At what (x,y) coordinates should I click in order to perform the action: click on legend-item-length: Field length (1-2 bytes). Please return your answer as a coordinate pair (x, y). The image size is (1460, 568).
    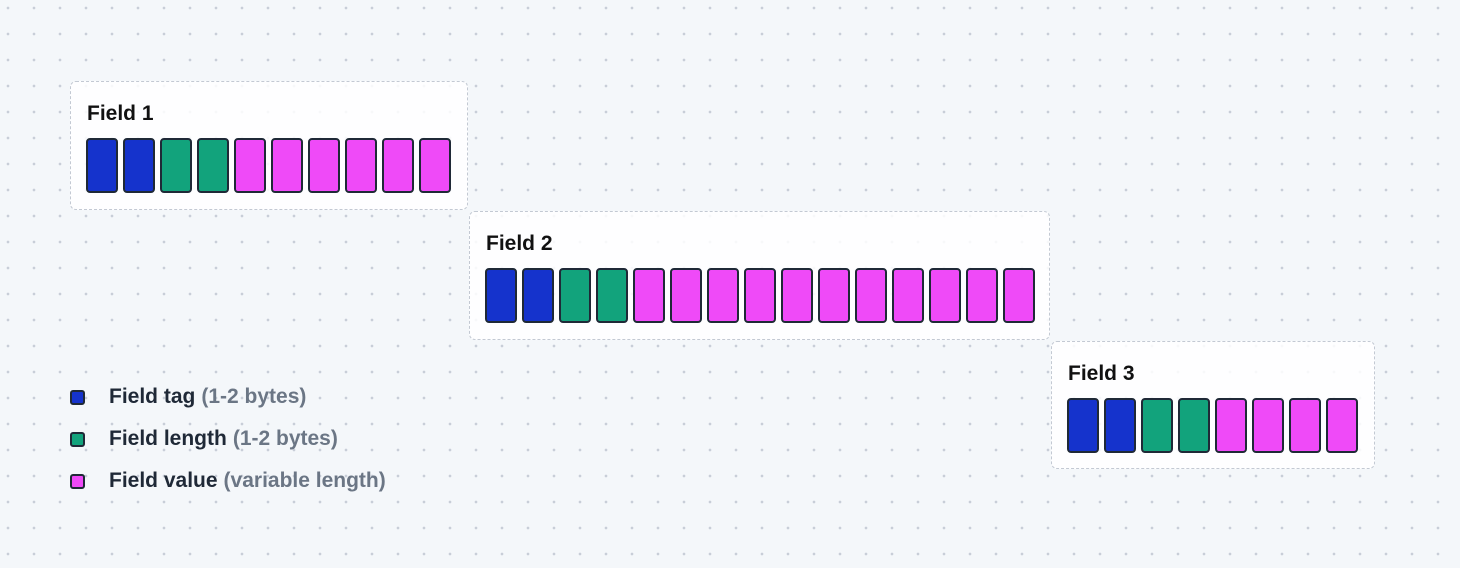
    Looking at the image, I should click on (228, 439).